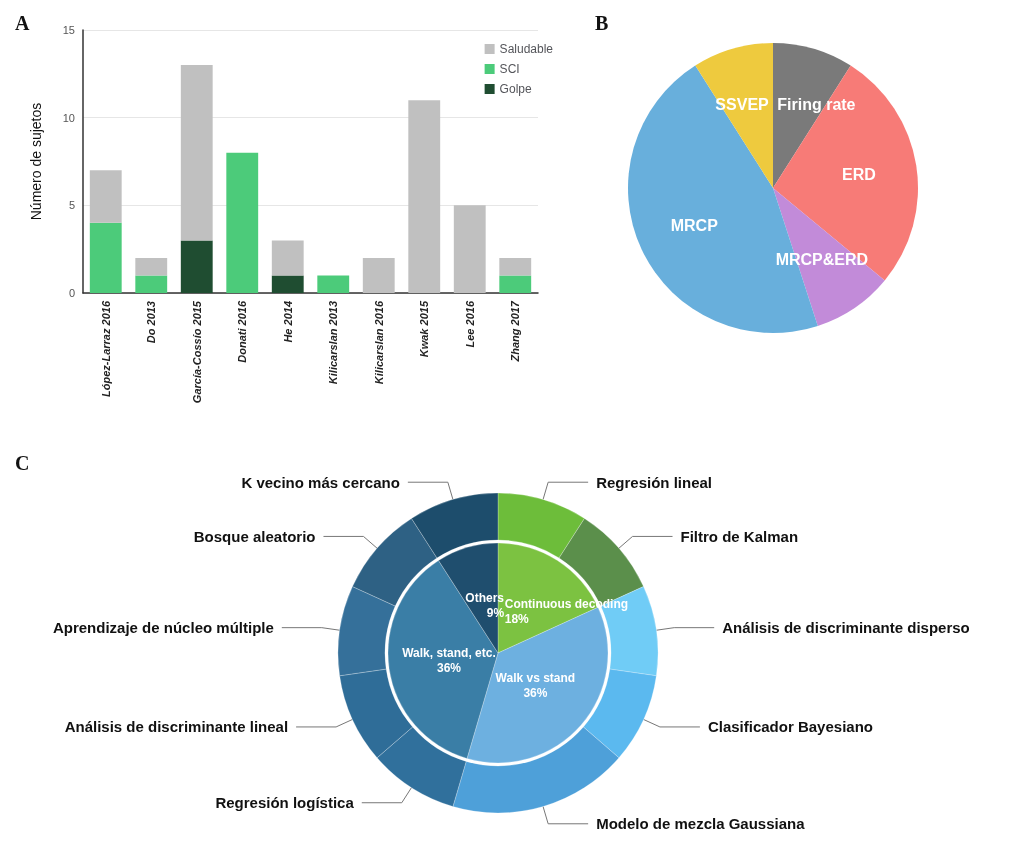 Image resolution: width=1013 pixels, height=849 pixels. What do you see at coordinates (846, 628) in the screenshot?
I see `slice-label: Análisis de discriminante disperso` at bounding box center [846, 628].